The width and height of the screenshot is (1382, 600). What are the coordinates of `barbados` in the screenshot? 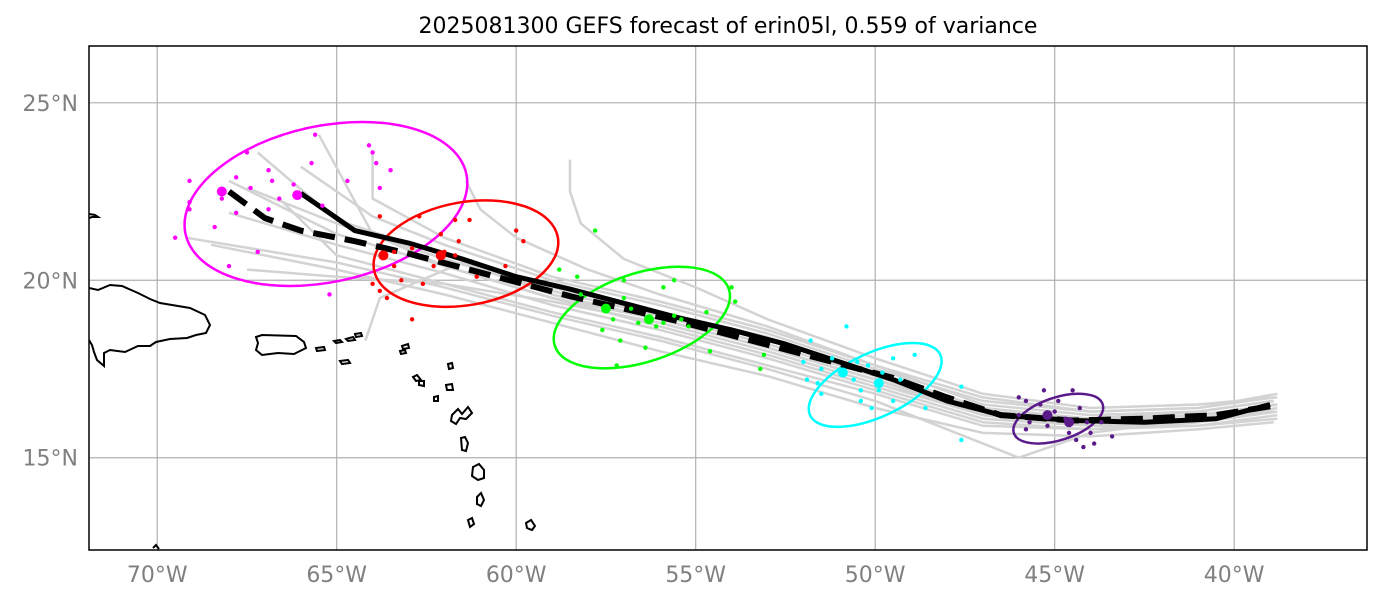 It's located at (530, 525).